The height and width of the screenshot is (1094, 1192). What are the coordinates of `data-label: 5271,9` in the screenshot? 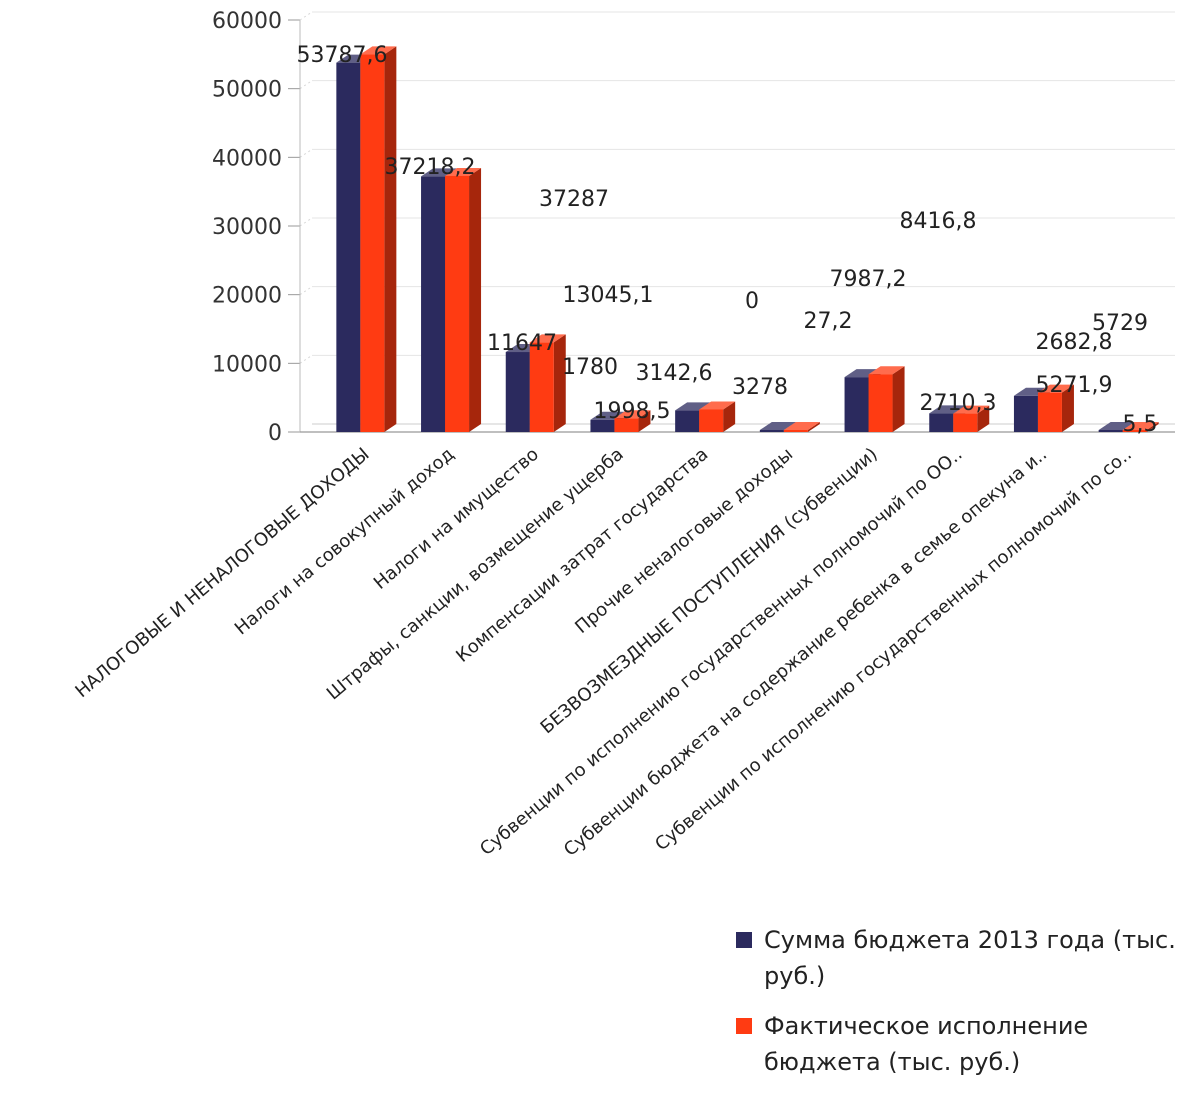 It's located at (1074, 385).